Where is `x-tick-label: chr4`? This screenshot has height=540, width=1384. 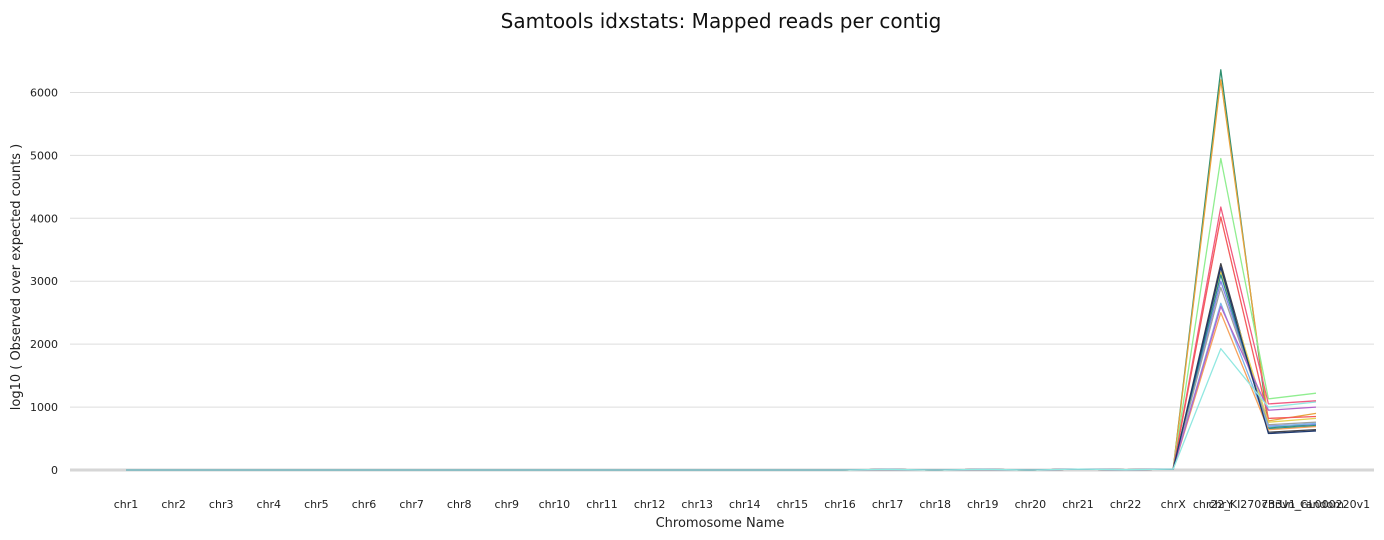
x-tick-label: chr4 is located at coordinates (269, 504).